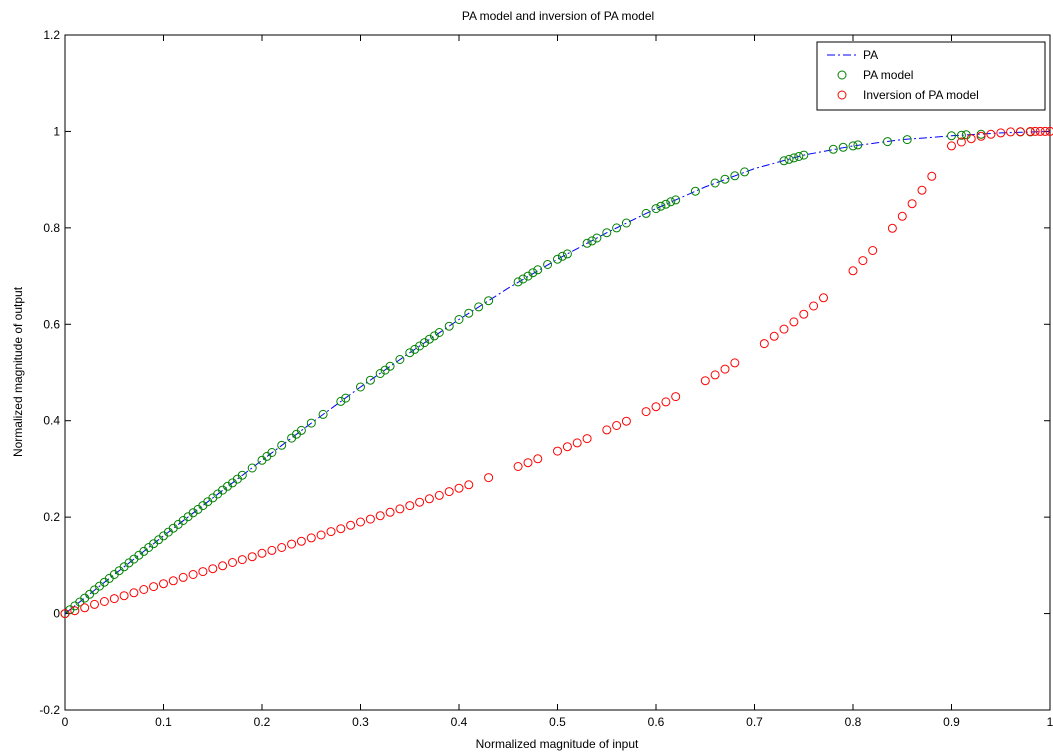  I want to click on x-tick-label: 0, so click(65, 722).